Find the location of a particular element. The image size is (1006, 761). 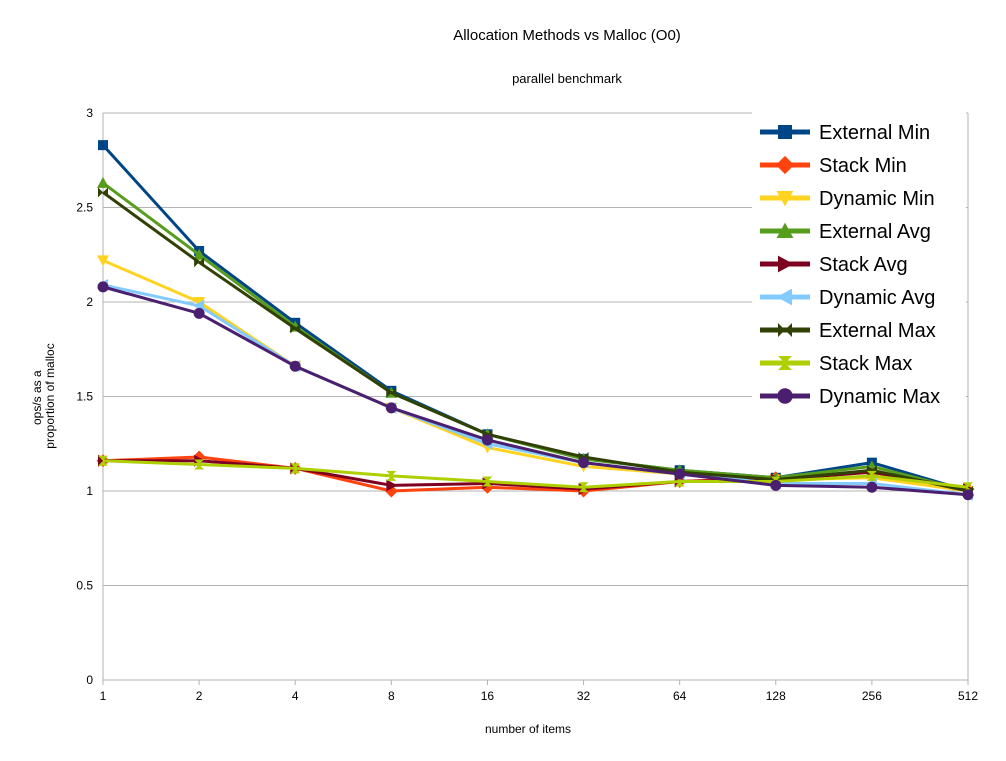

chart-title: Allocation Methods vs Malloc (O0) is located at coordinates (567, 35).